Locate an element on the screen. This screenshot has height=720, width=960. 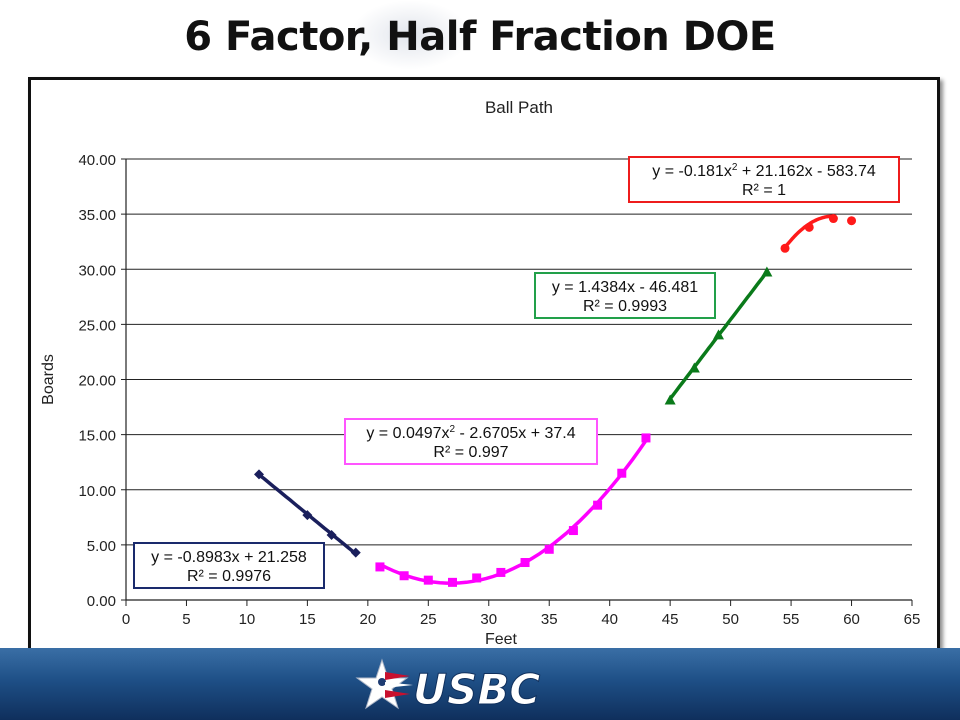
trend-r2-1: R² = 0.9976 is located at coordinates (229, 576).